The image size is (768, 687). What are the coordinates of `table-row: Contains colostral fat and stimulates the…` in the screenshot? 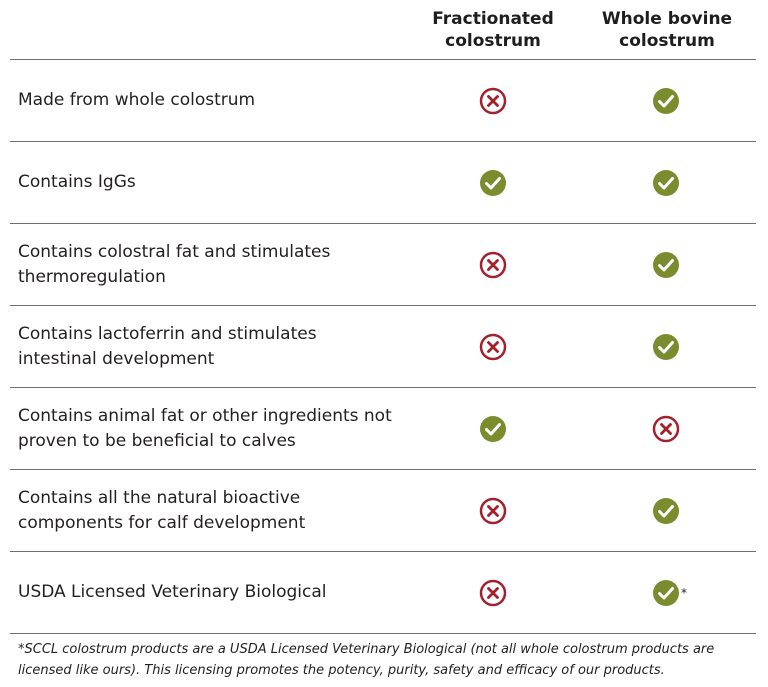 It's located at (384, 264).